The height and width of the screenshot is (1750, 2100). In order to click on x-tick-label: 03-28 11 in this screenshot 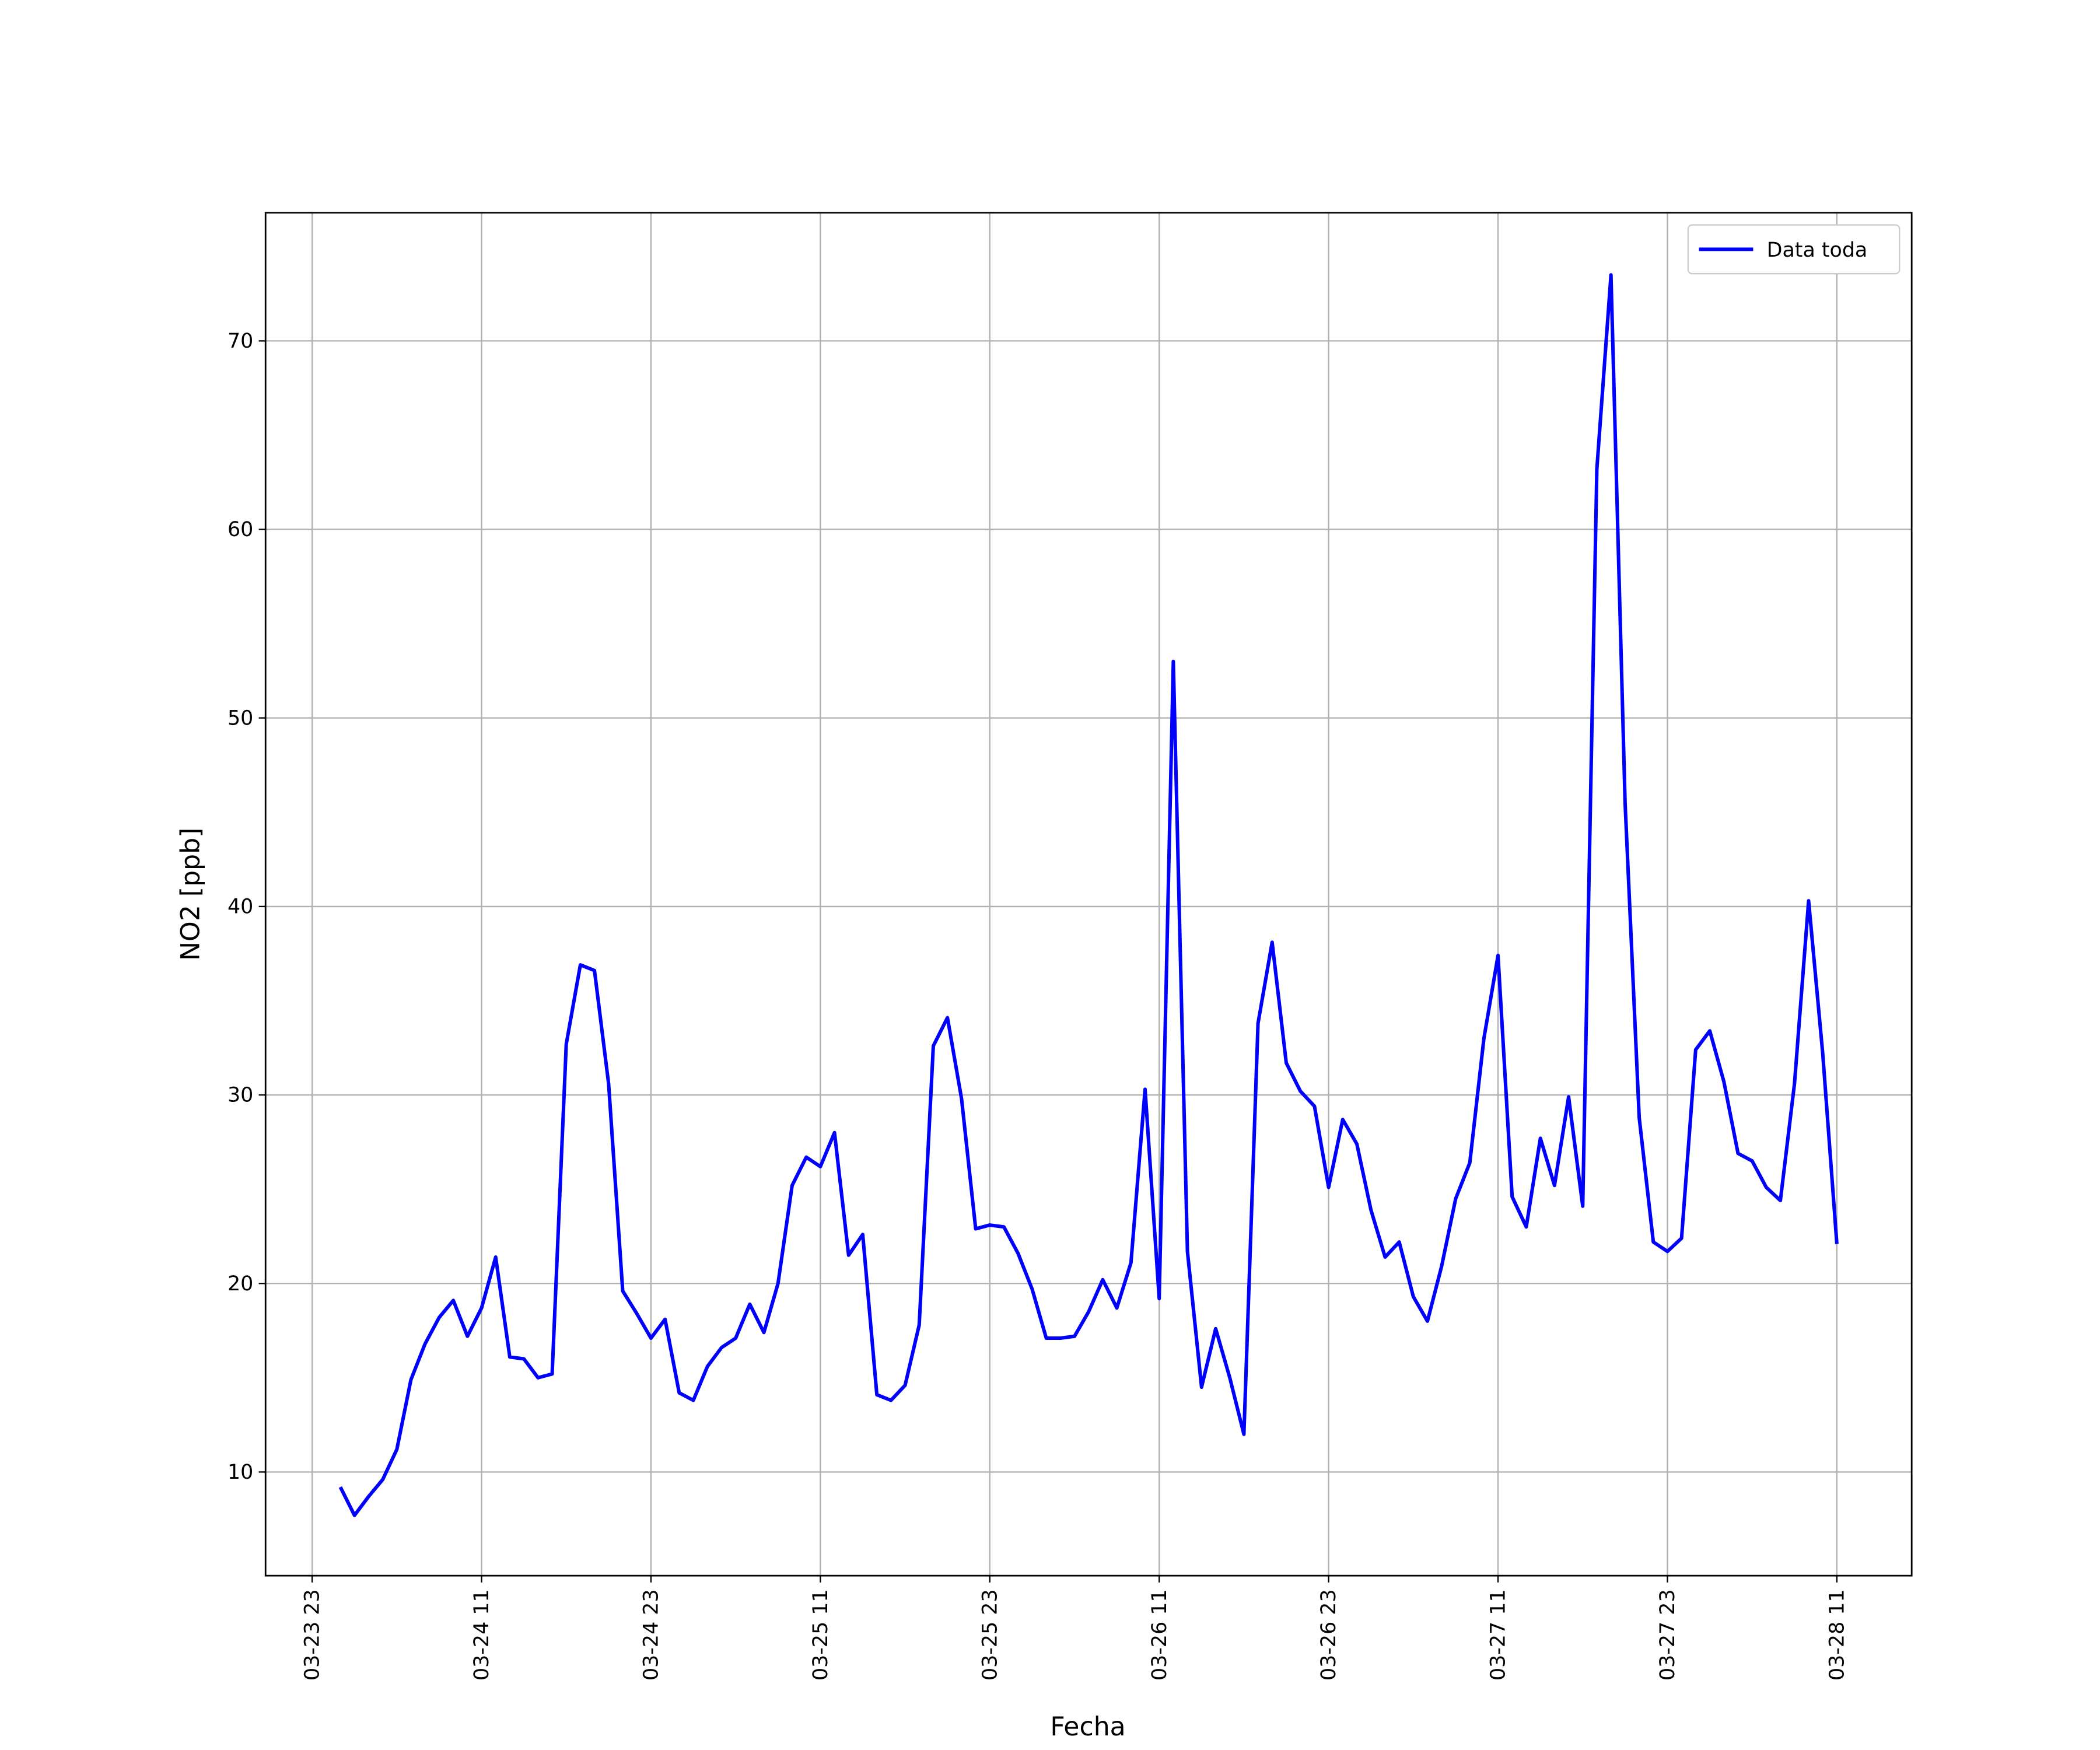, I will do `click(1838, 1635)`.